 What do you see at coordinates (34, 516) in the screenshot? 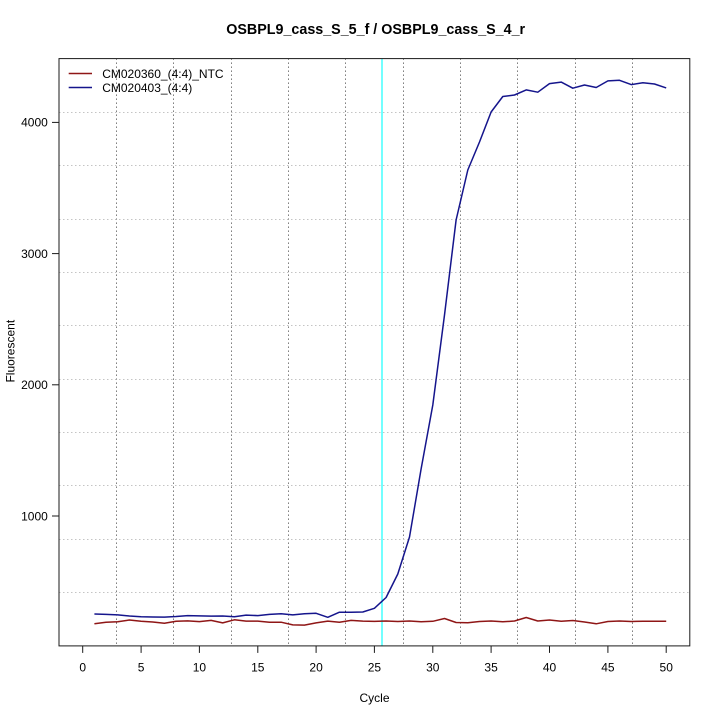
I see `svg-text: 1000` at bounding box center [34, 516].